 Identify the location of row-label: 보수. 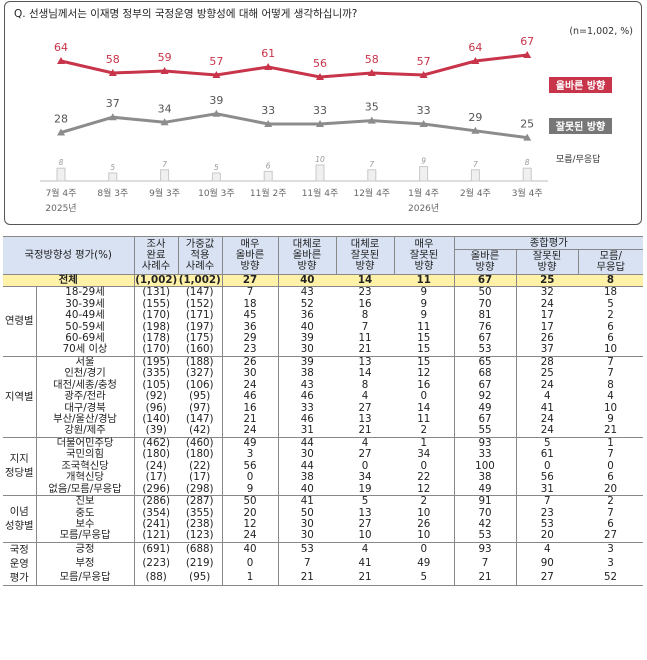
(85, 523).